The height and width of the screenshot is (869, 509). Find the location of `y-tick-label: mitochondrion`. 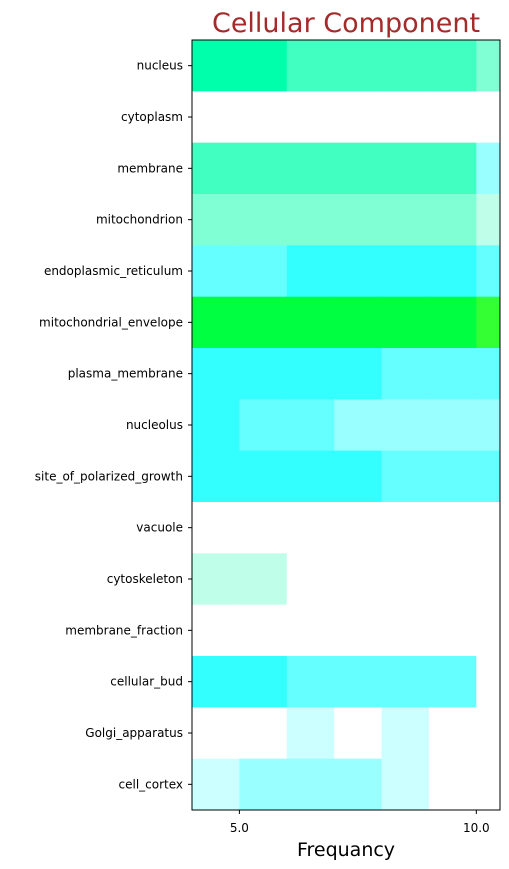

y-tick-label: mitochondrion is located at coordinates (139, 220).